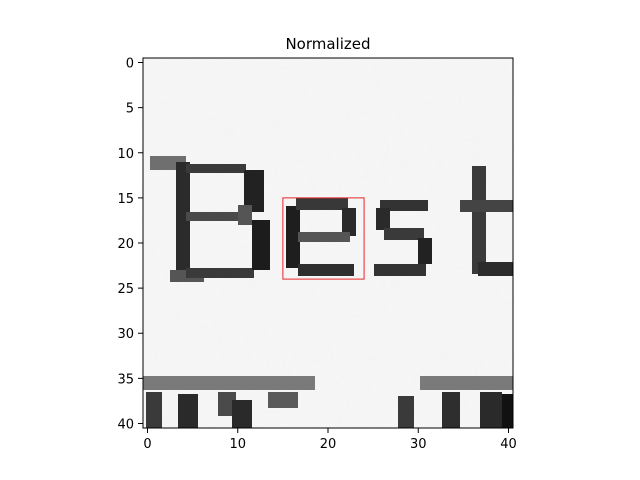  I want to click on y-tick-label: 30, so click(125, 334).